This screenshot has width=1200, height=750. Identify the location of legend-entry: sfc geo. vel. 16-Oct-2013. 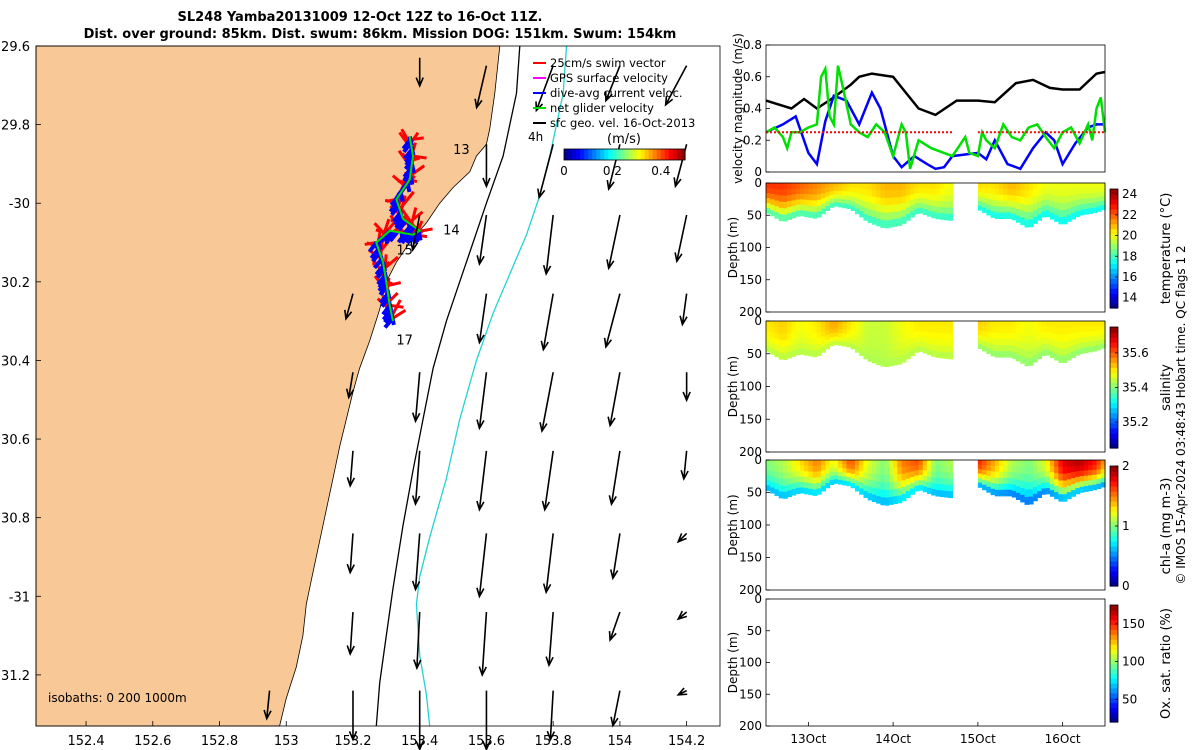
(622, 123).